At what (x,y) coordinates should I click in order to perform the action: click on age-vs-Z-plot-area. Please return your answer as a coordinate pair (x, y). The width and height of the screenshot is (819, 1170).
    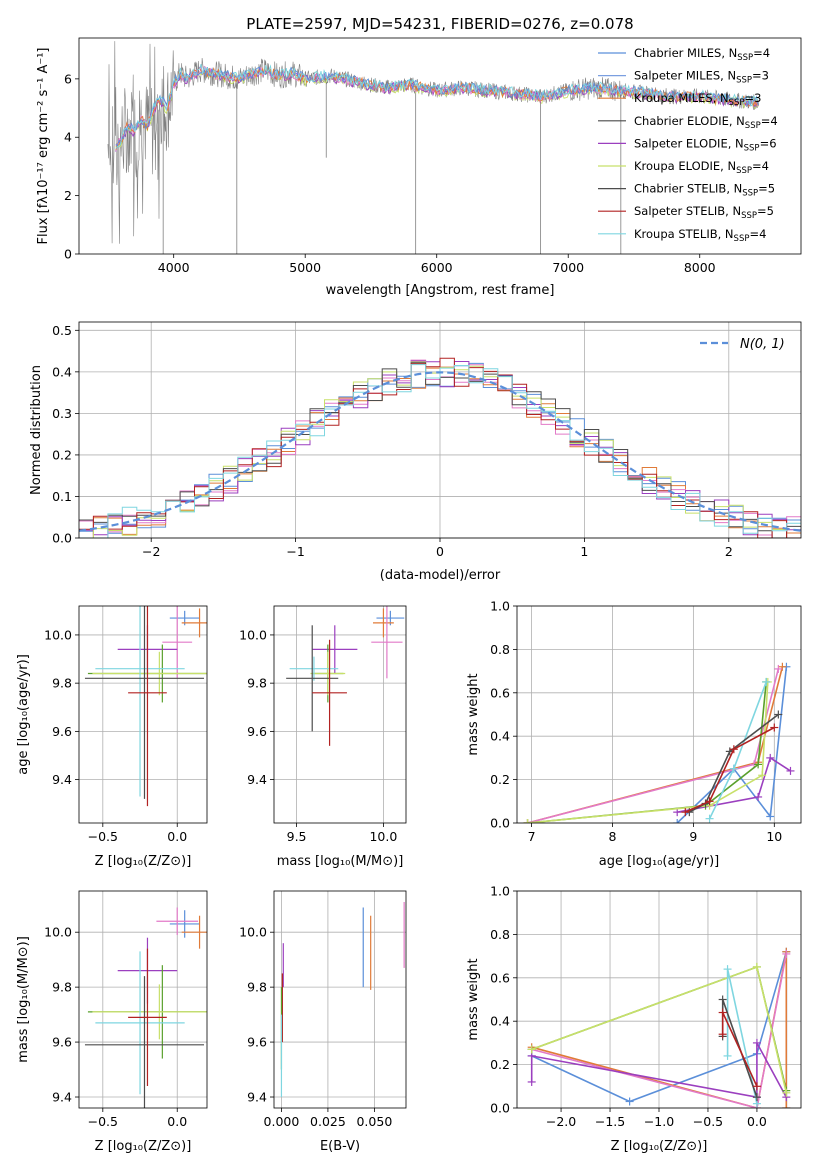
    Looking at the image, I should click on (145, 706).